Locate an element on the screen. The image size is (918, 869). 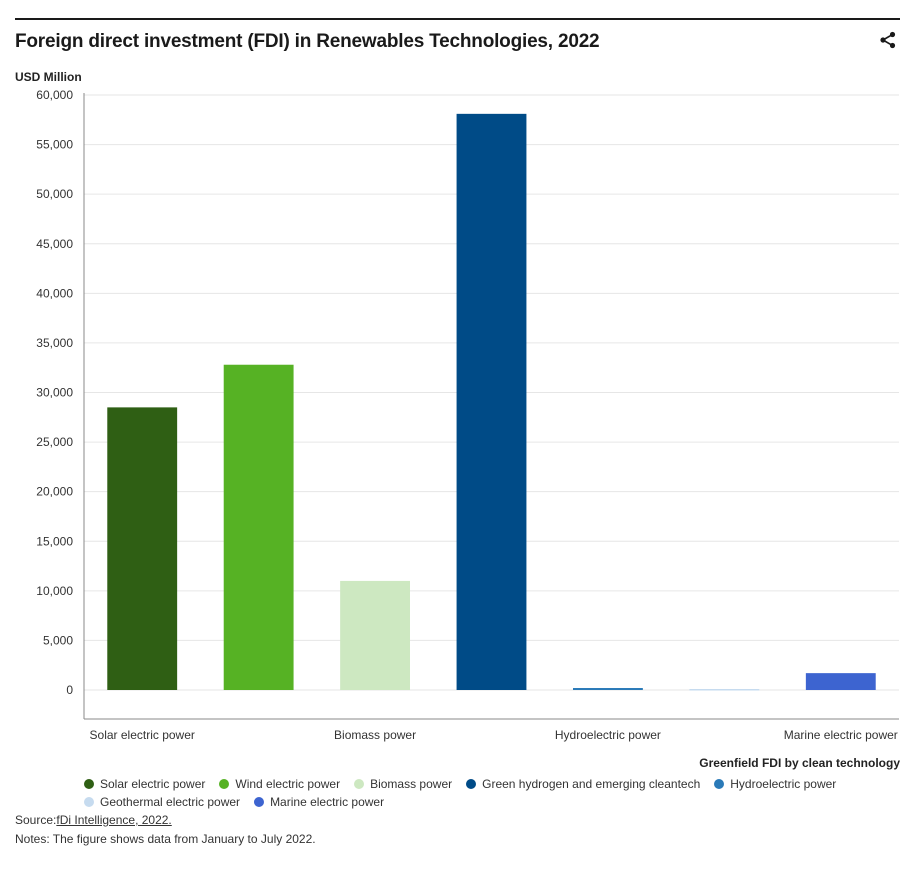
y-axis-label: USD Million is located at coordinates (48, 77).